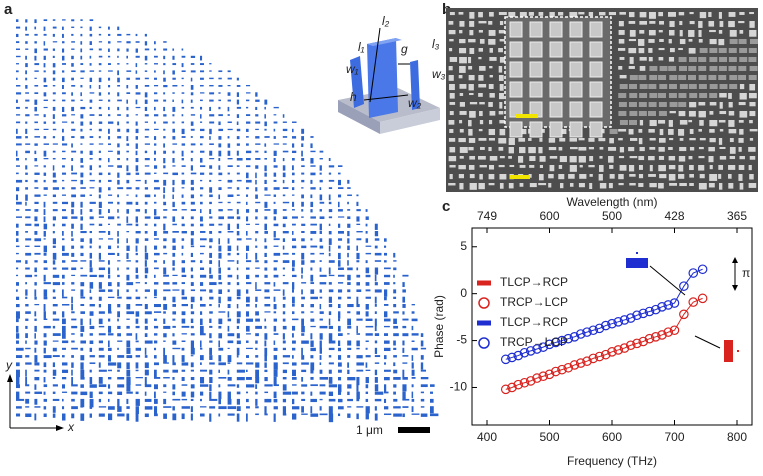 The image size is (763, 476). Describe the element at coordinates (357, 82) in the screenshot. I see `pillar` at that location.